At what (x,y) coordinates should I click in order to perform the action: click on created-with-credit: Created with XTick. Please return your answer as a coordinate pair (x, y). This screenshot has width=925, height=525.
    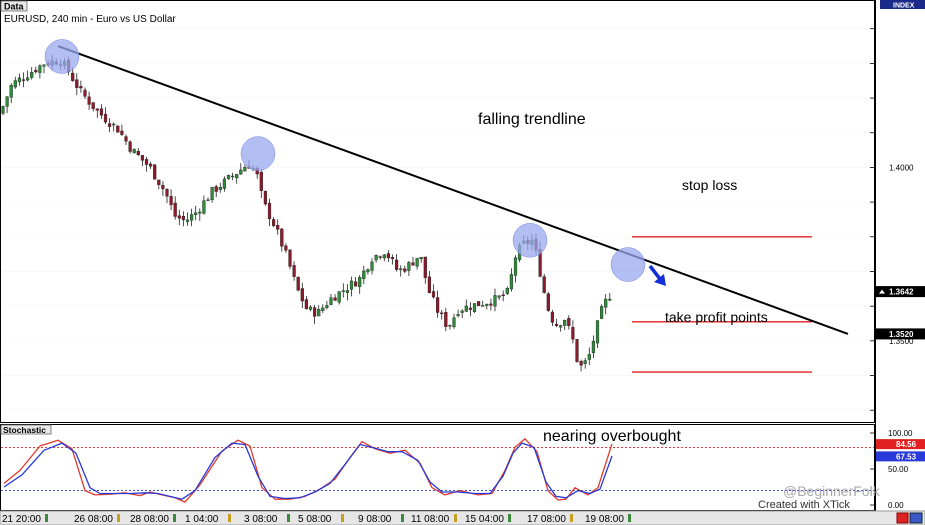
    Looking at the image, I should click on (804, 505).